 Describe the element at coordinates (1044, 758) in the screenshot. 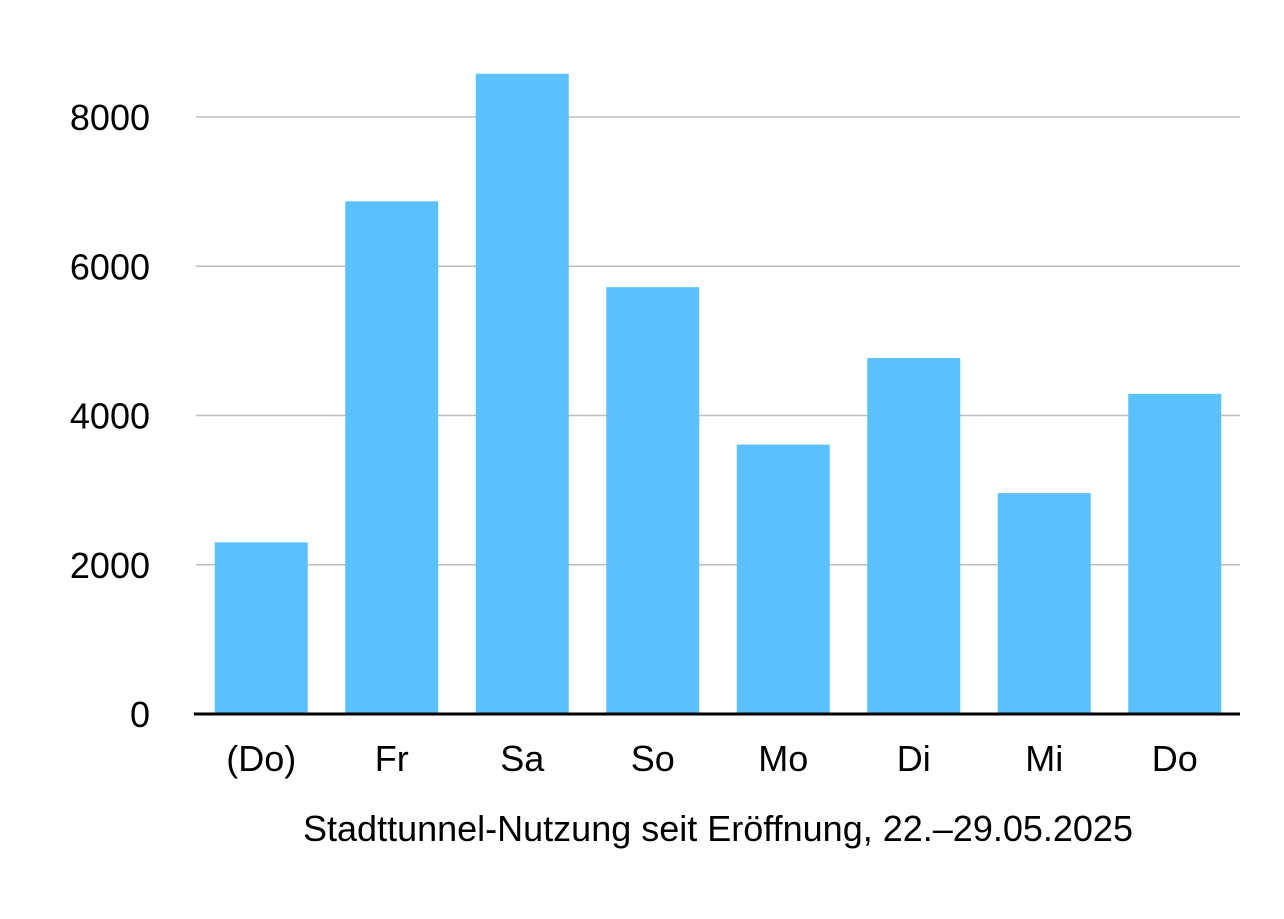

I see `x-tick-label: Mi` at that location.